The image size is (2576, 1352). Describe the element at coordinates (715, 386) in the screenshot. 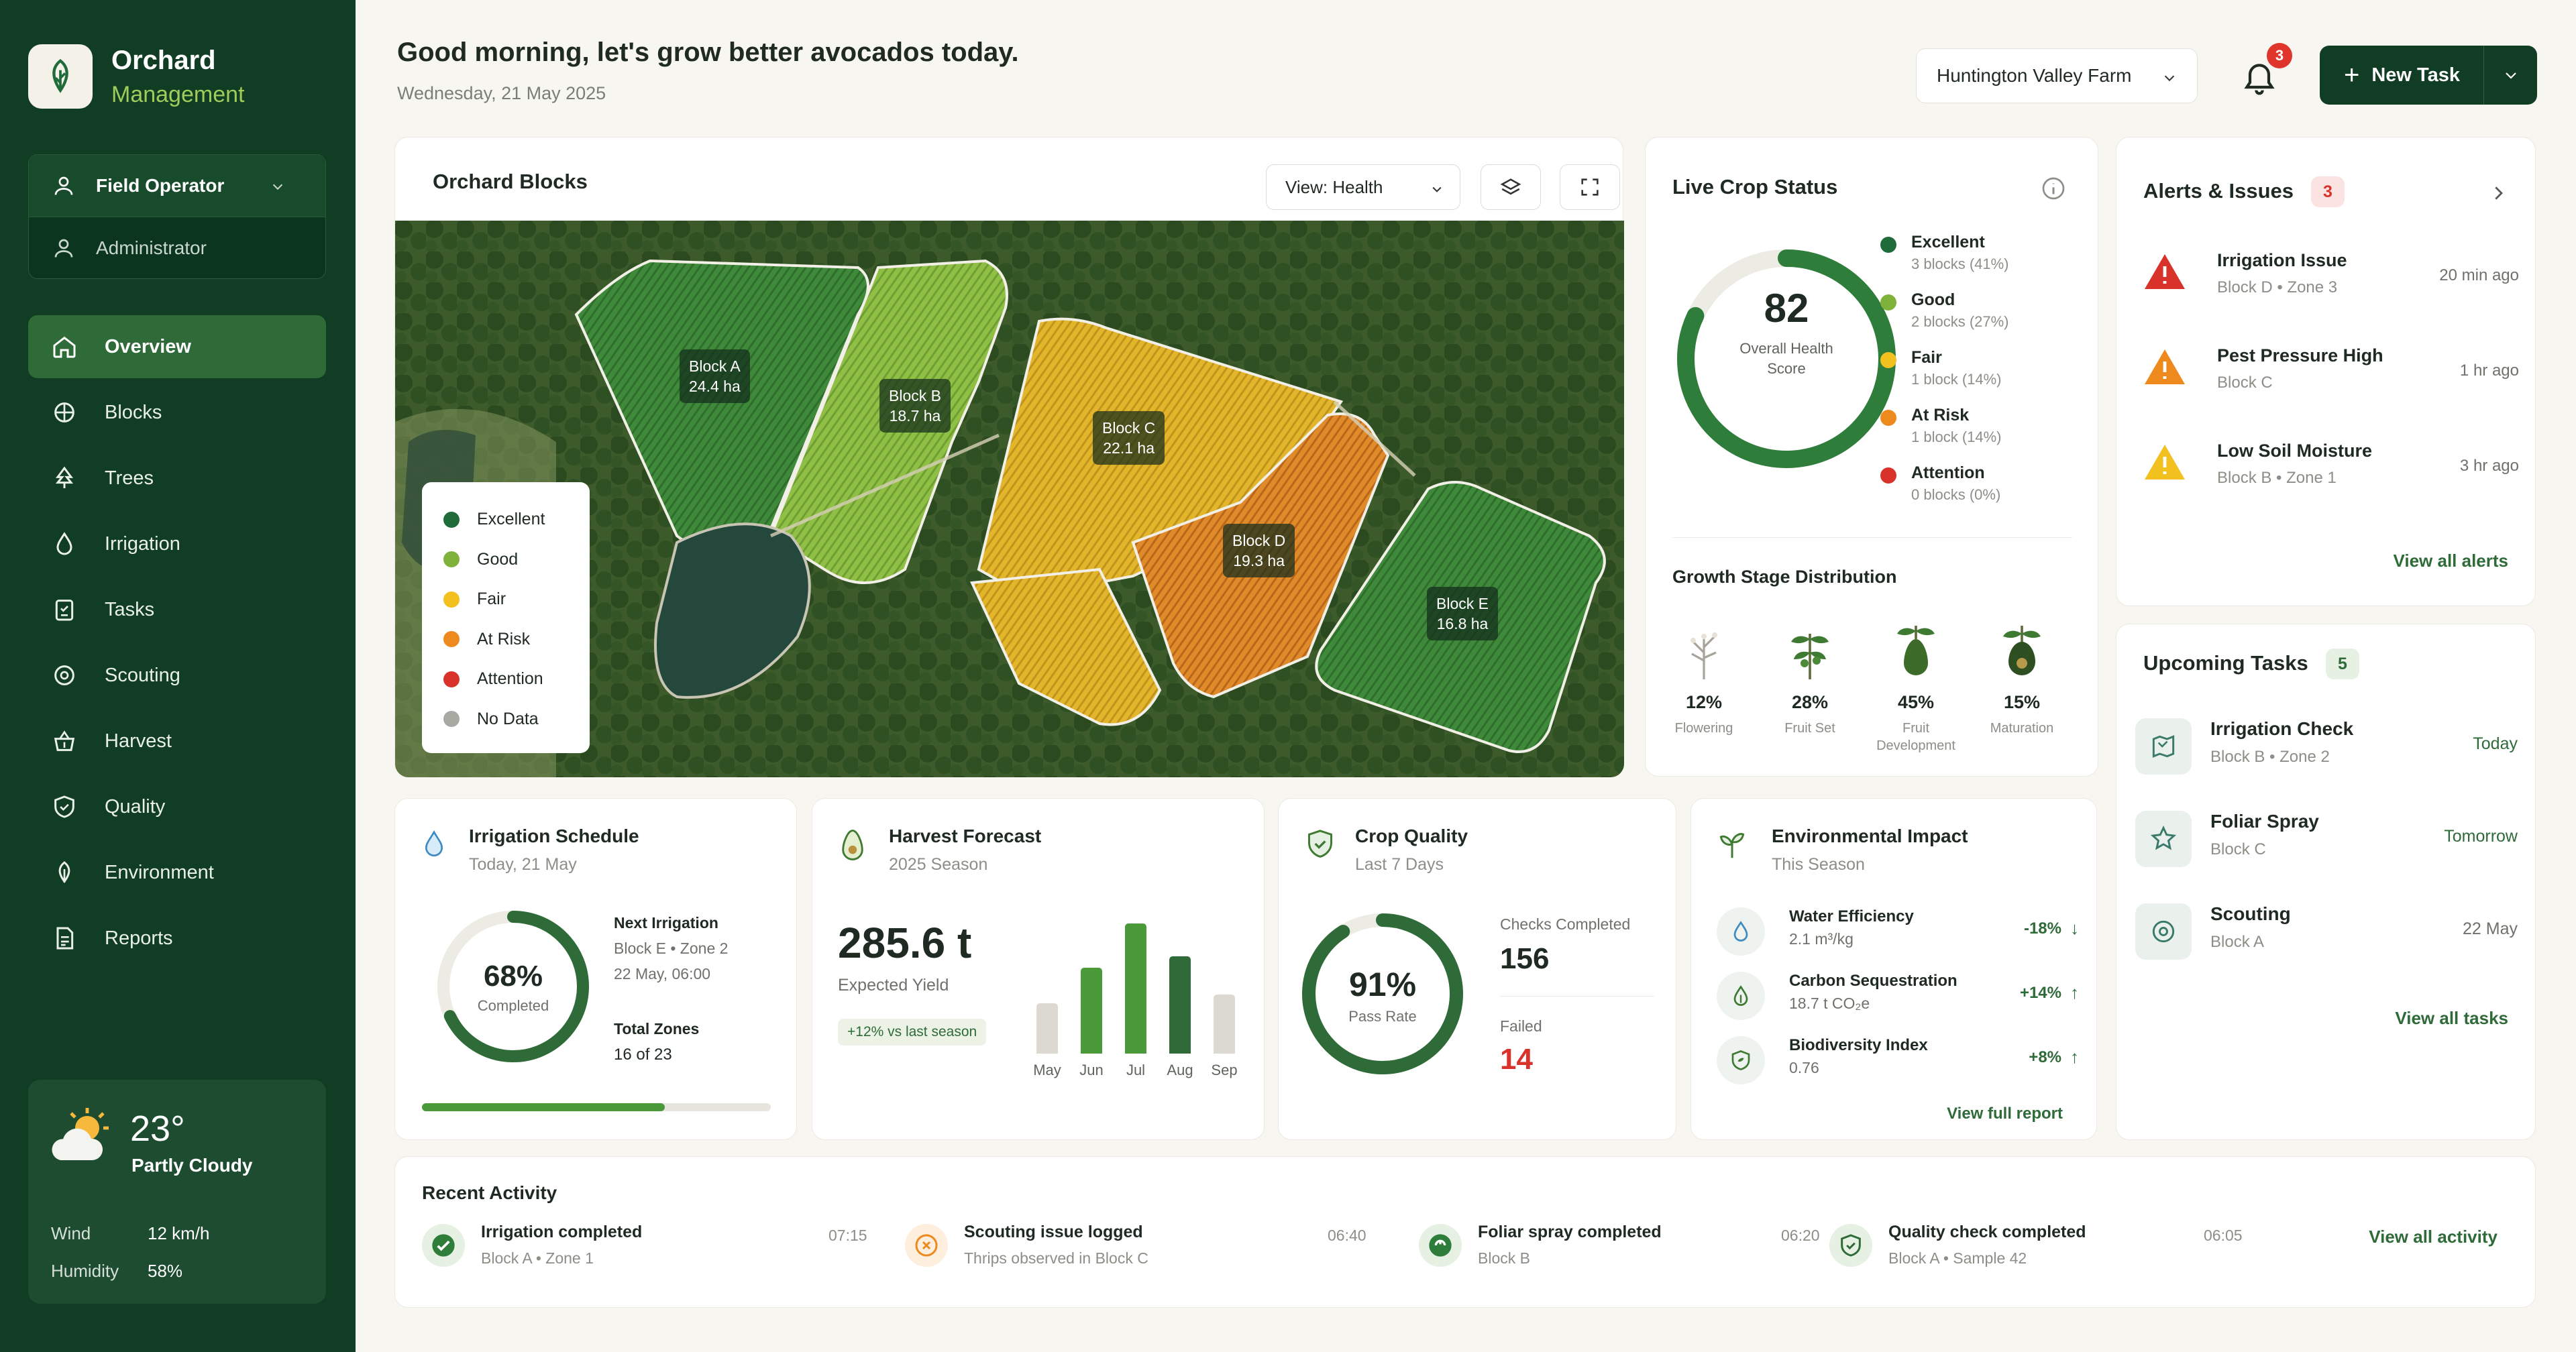

I see `block-area: 24.4 ha` at that location.